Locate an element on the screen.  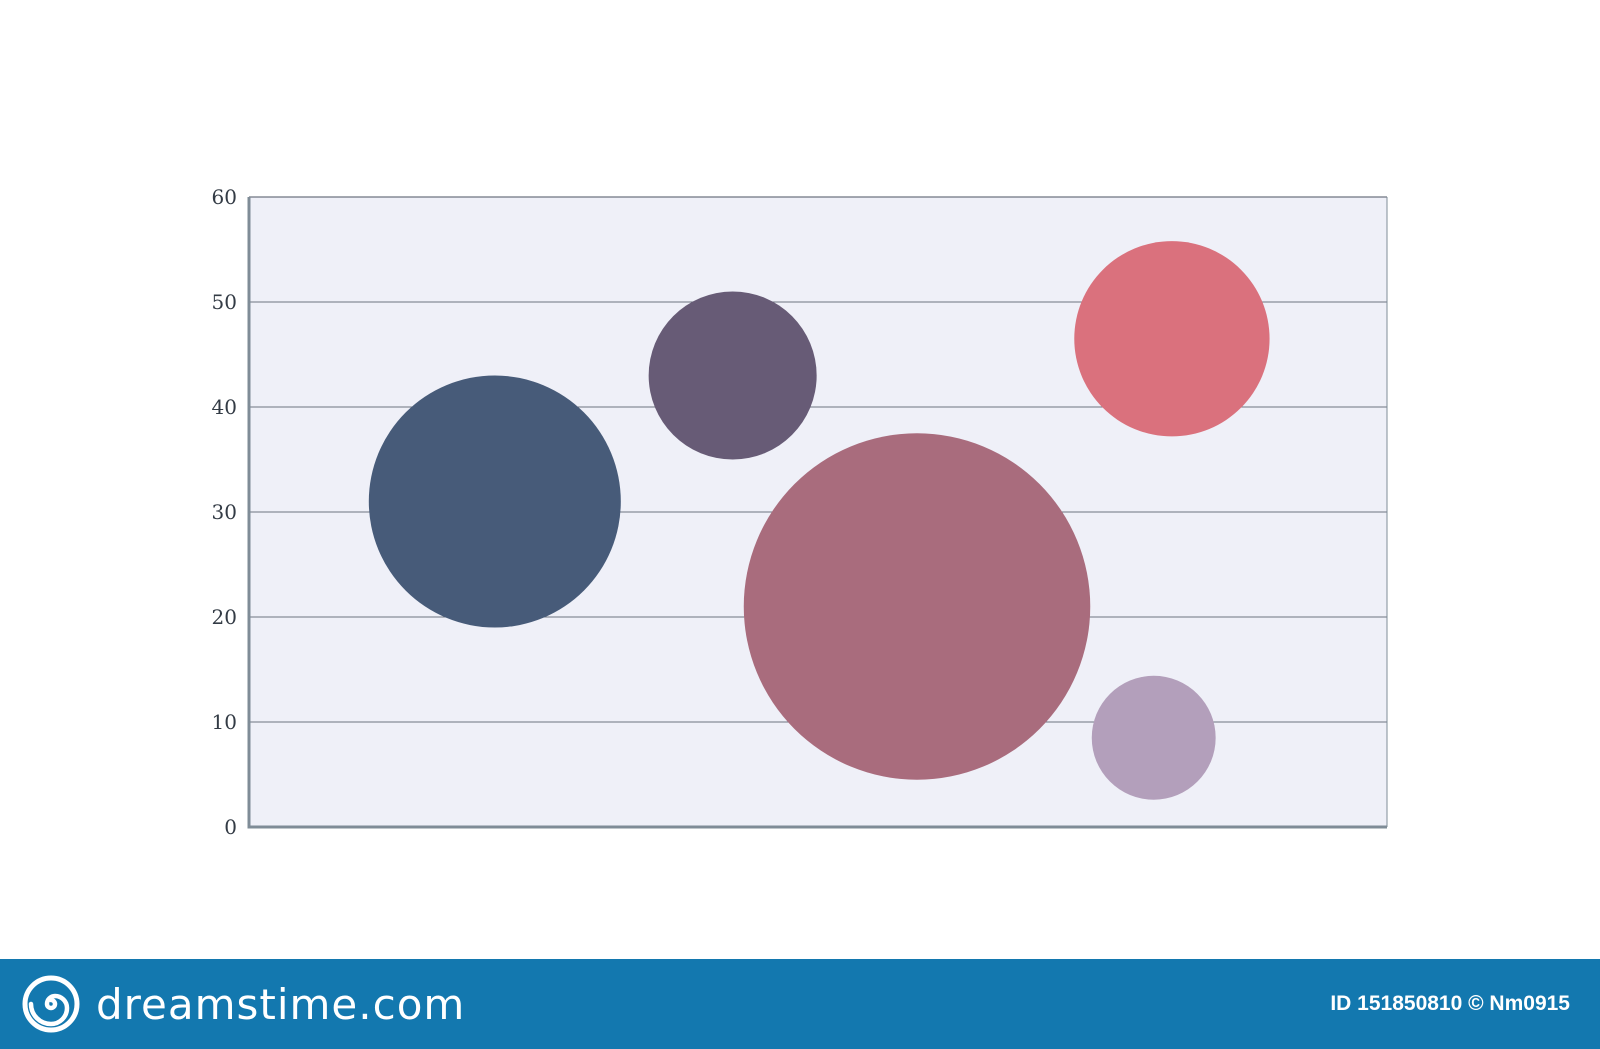
y-tick-label: 30 is located at coordinates (224, 512).